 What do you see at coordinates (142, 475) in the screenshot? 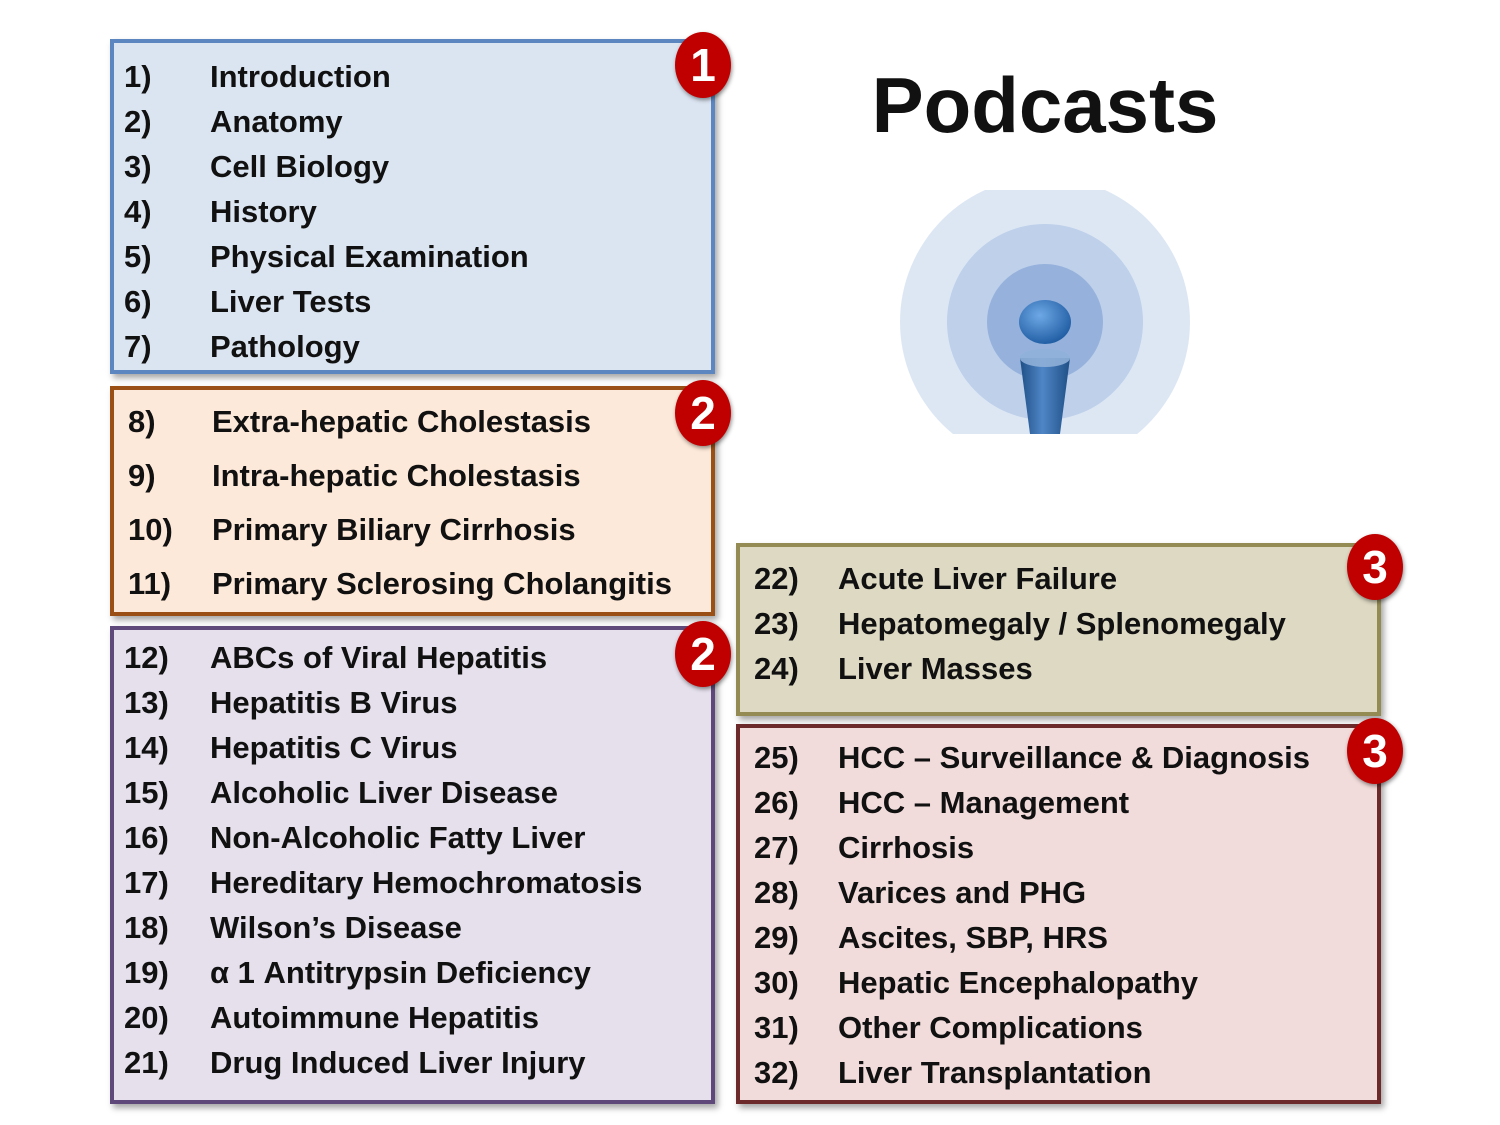
I see `item-number: 9)` at bounding box center [142, 475].